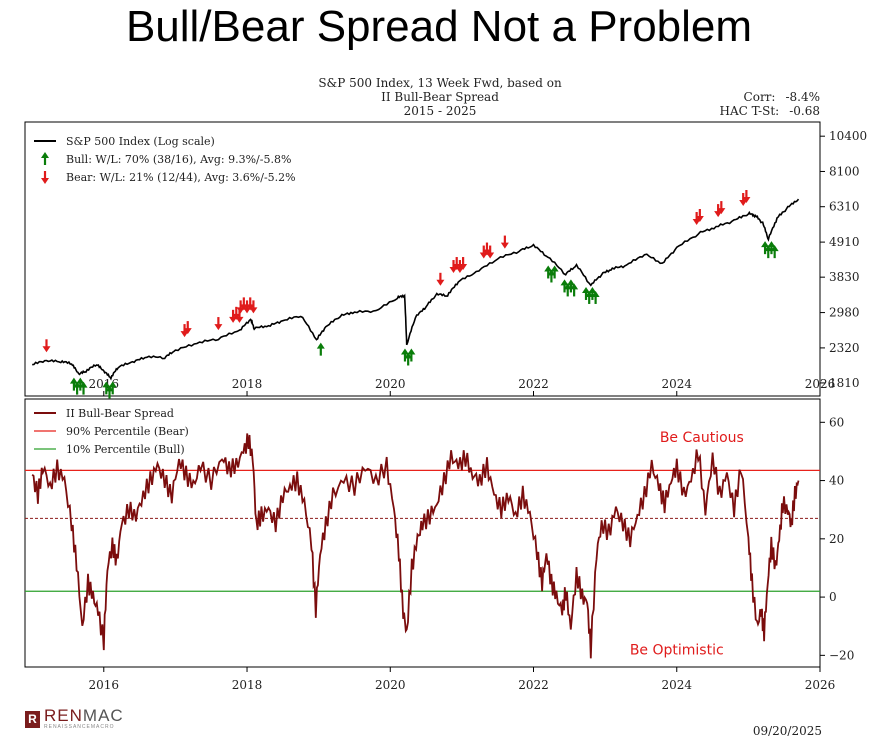 Image resolution: width=878 pixels, height=745 pixels. Describe the element at coordinates (104, 685) in the screenshot. I see `spread-xtick-label: 2016` at that location.